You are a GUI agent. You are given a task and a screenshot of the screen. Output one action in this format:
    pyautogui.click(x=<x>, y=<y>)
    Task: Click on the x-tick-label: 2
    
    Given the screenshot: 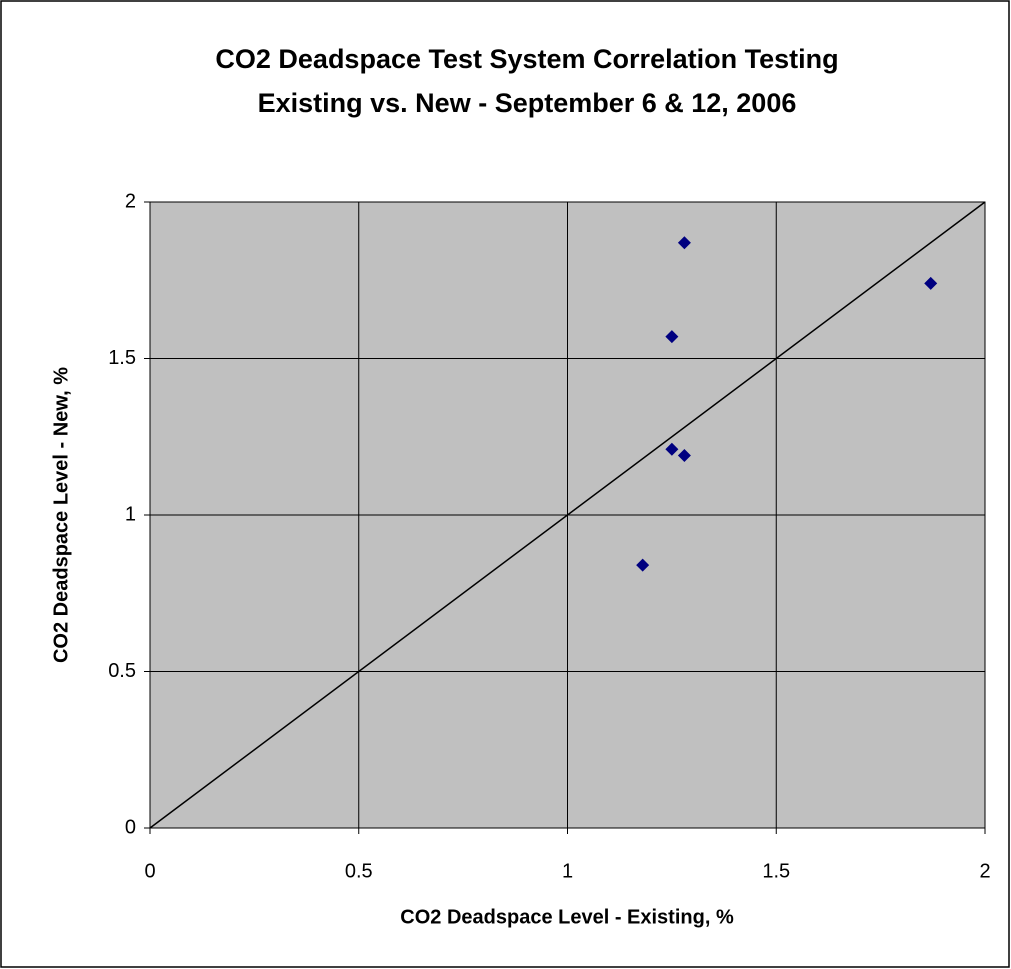 What is the action you would take?
    pyautogui.click(x=984, y=871)
    